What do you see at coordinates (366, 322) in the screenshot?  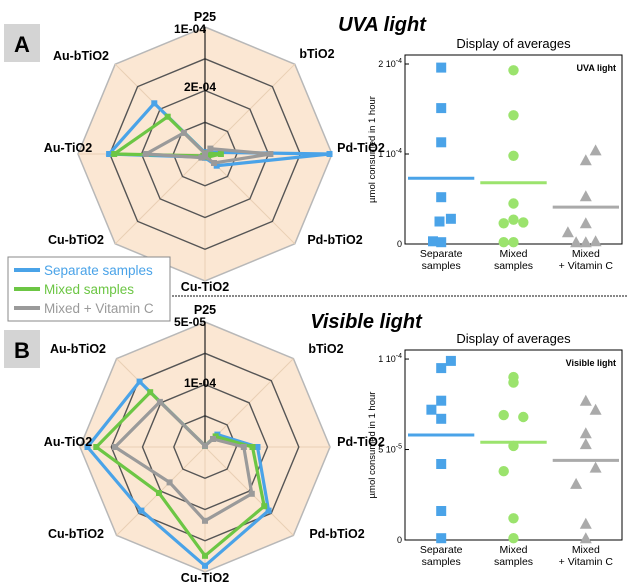 I see `panel-b-title: Visible light` at bounding box center [366, 322].